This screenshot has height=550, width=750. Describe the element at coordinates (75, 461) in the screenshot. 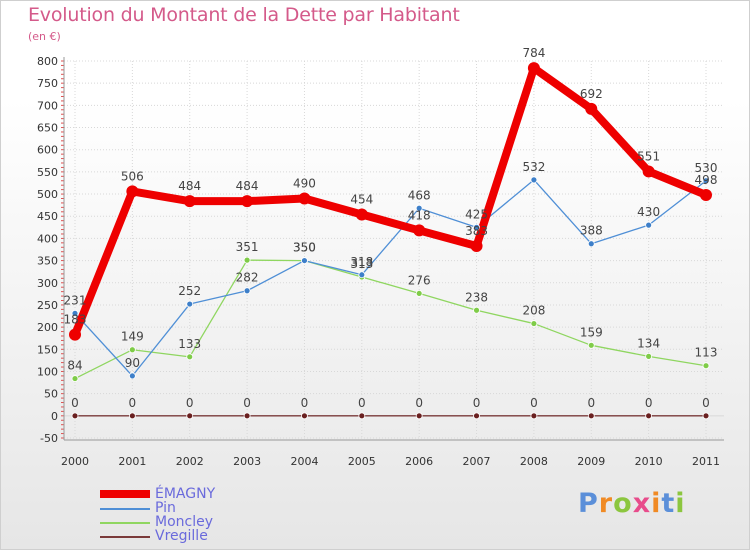

I see `x-tick-label: 2000` at that location.